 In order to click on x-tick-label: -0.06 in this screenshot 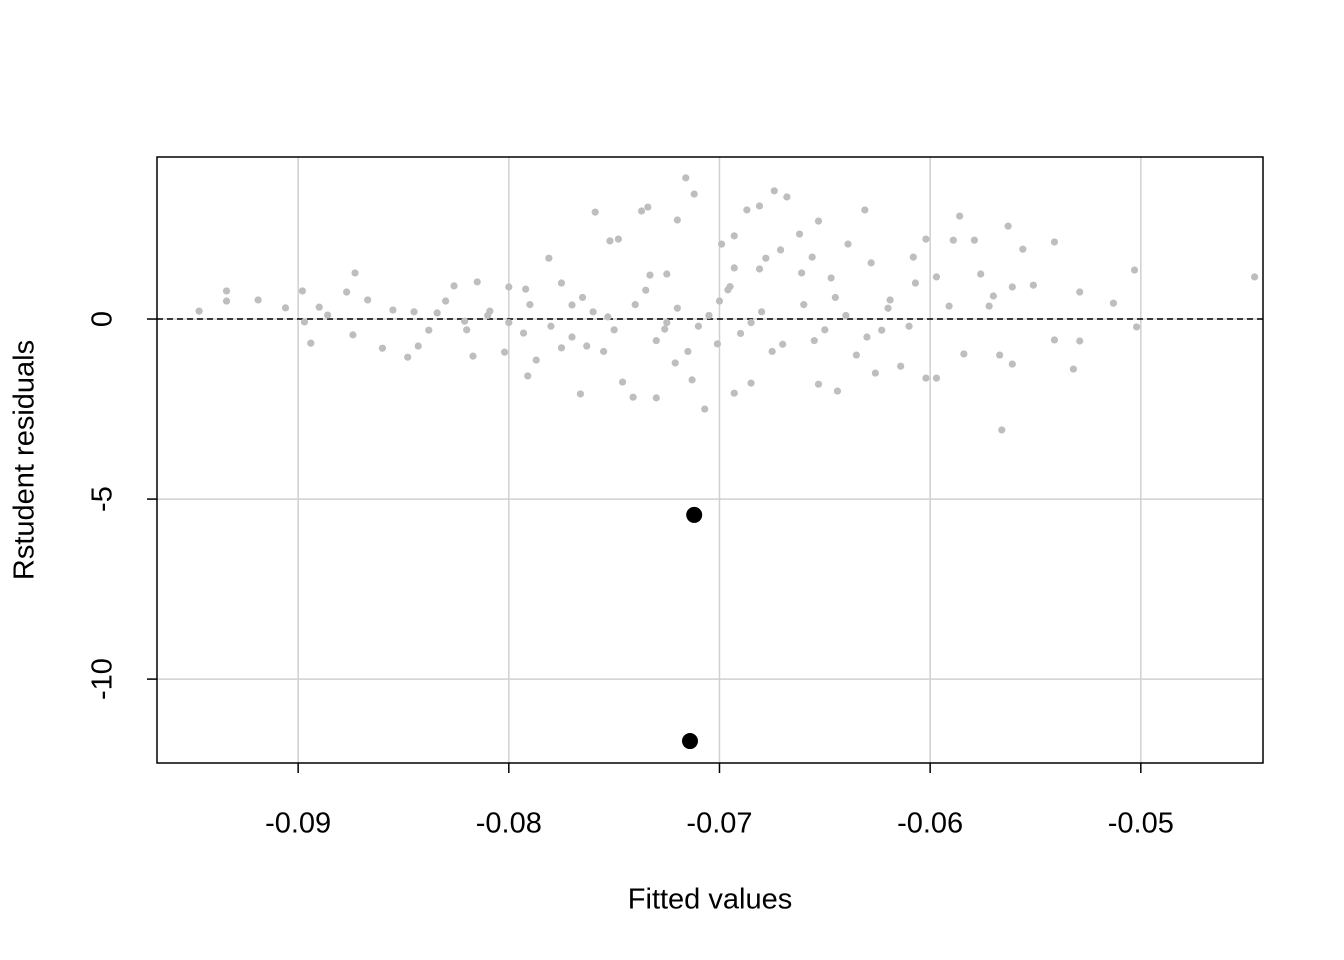, I will do `click(930, 824)`.